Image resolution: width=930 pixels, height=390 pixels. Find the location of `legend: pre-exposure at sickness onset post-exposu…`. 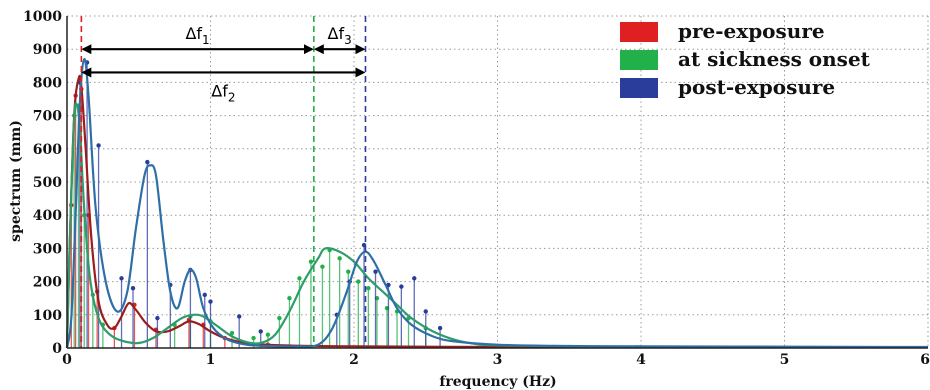

legend: pre-exposure at sickness onset post-exposu… is located at coordinates (745, 59).